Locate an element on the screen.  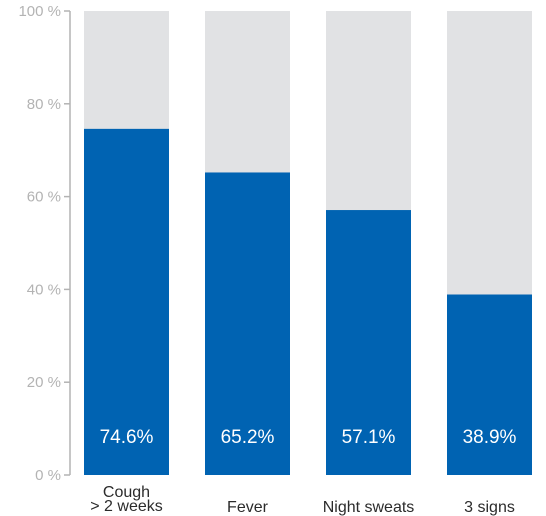
y-tick-label: 40 % is located at coordinates (44, 289).